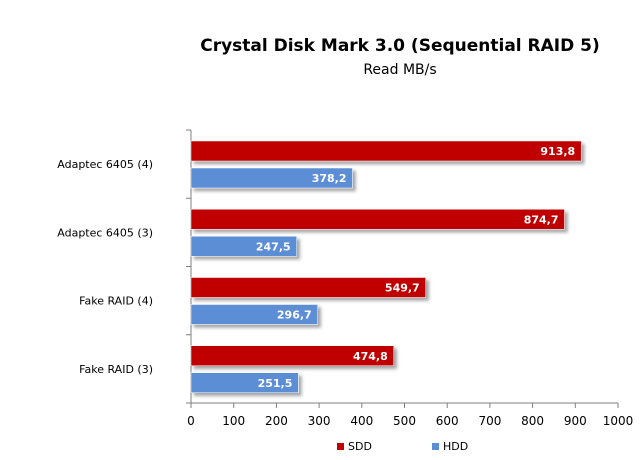 The height and width of the screenshot is (460, 640). Describe the element at coordinates (105, 232) in the screenshot. I see `category-label: Adaptec 6405 (3)` at that location.